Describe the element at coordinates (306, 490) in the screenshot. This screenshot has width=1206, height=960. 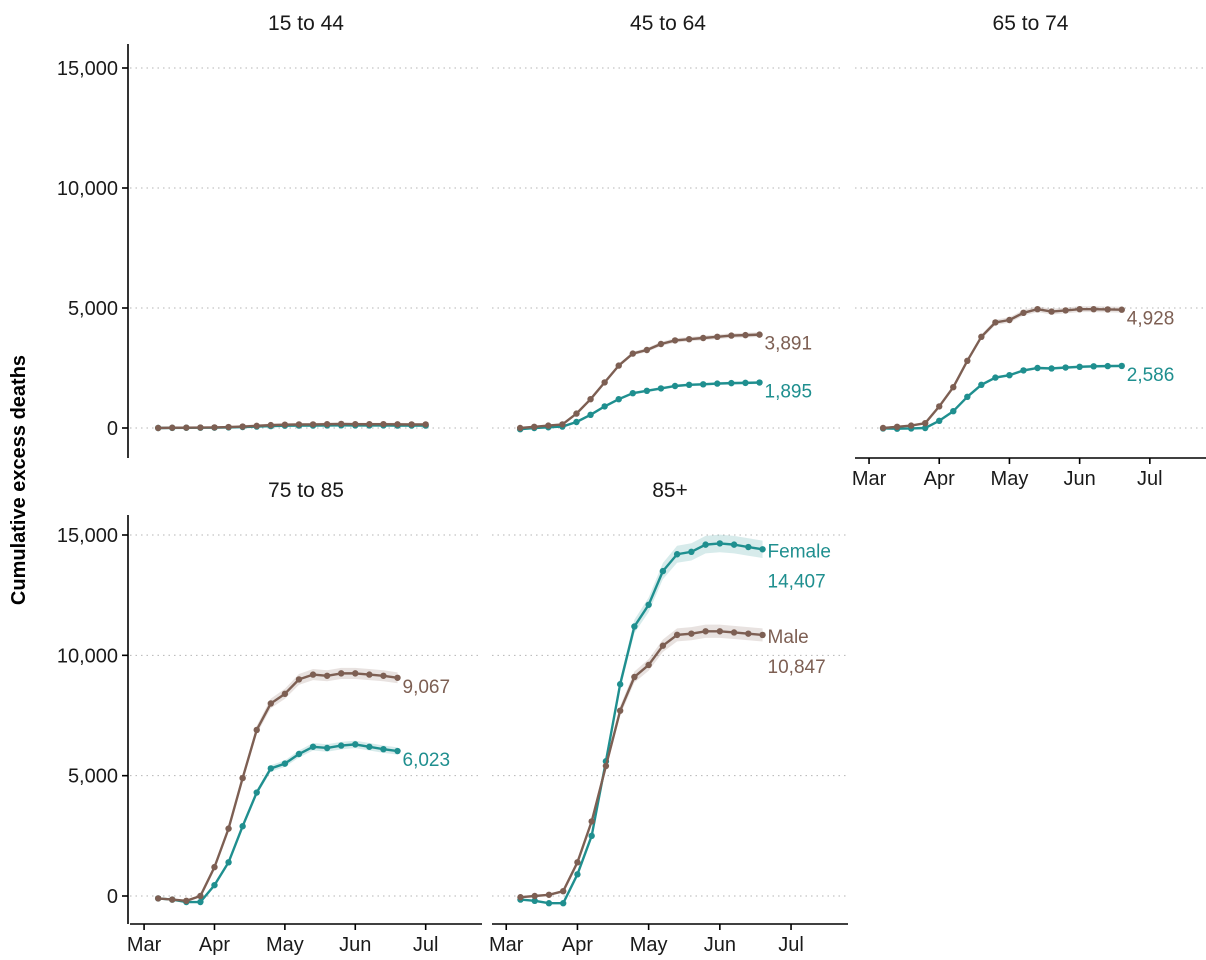
I see `panel-title: 75 to 85` at that location.